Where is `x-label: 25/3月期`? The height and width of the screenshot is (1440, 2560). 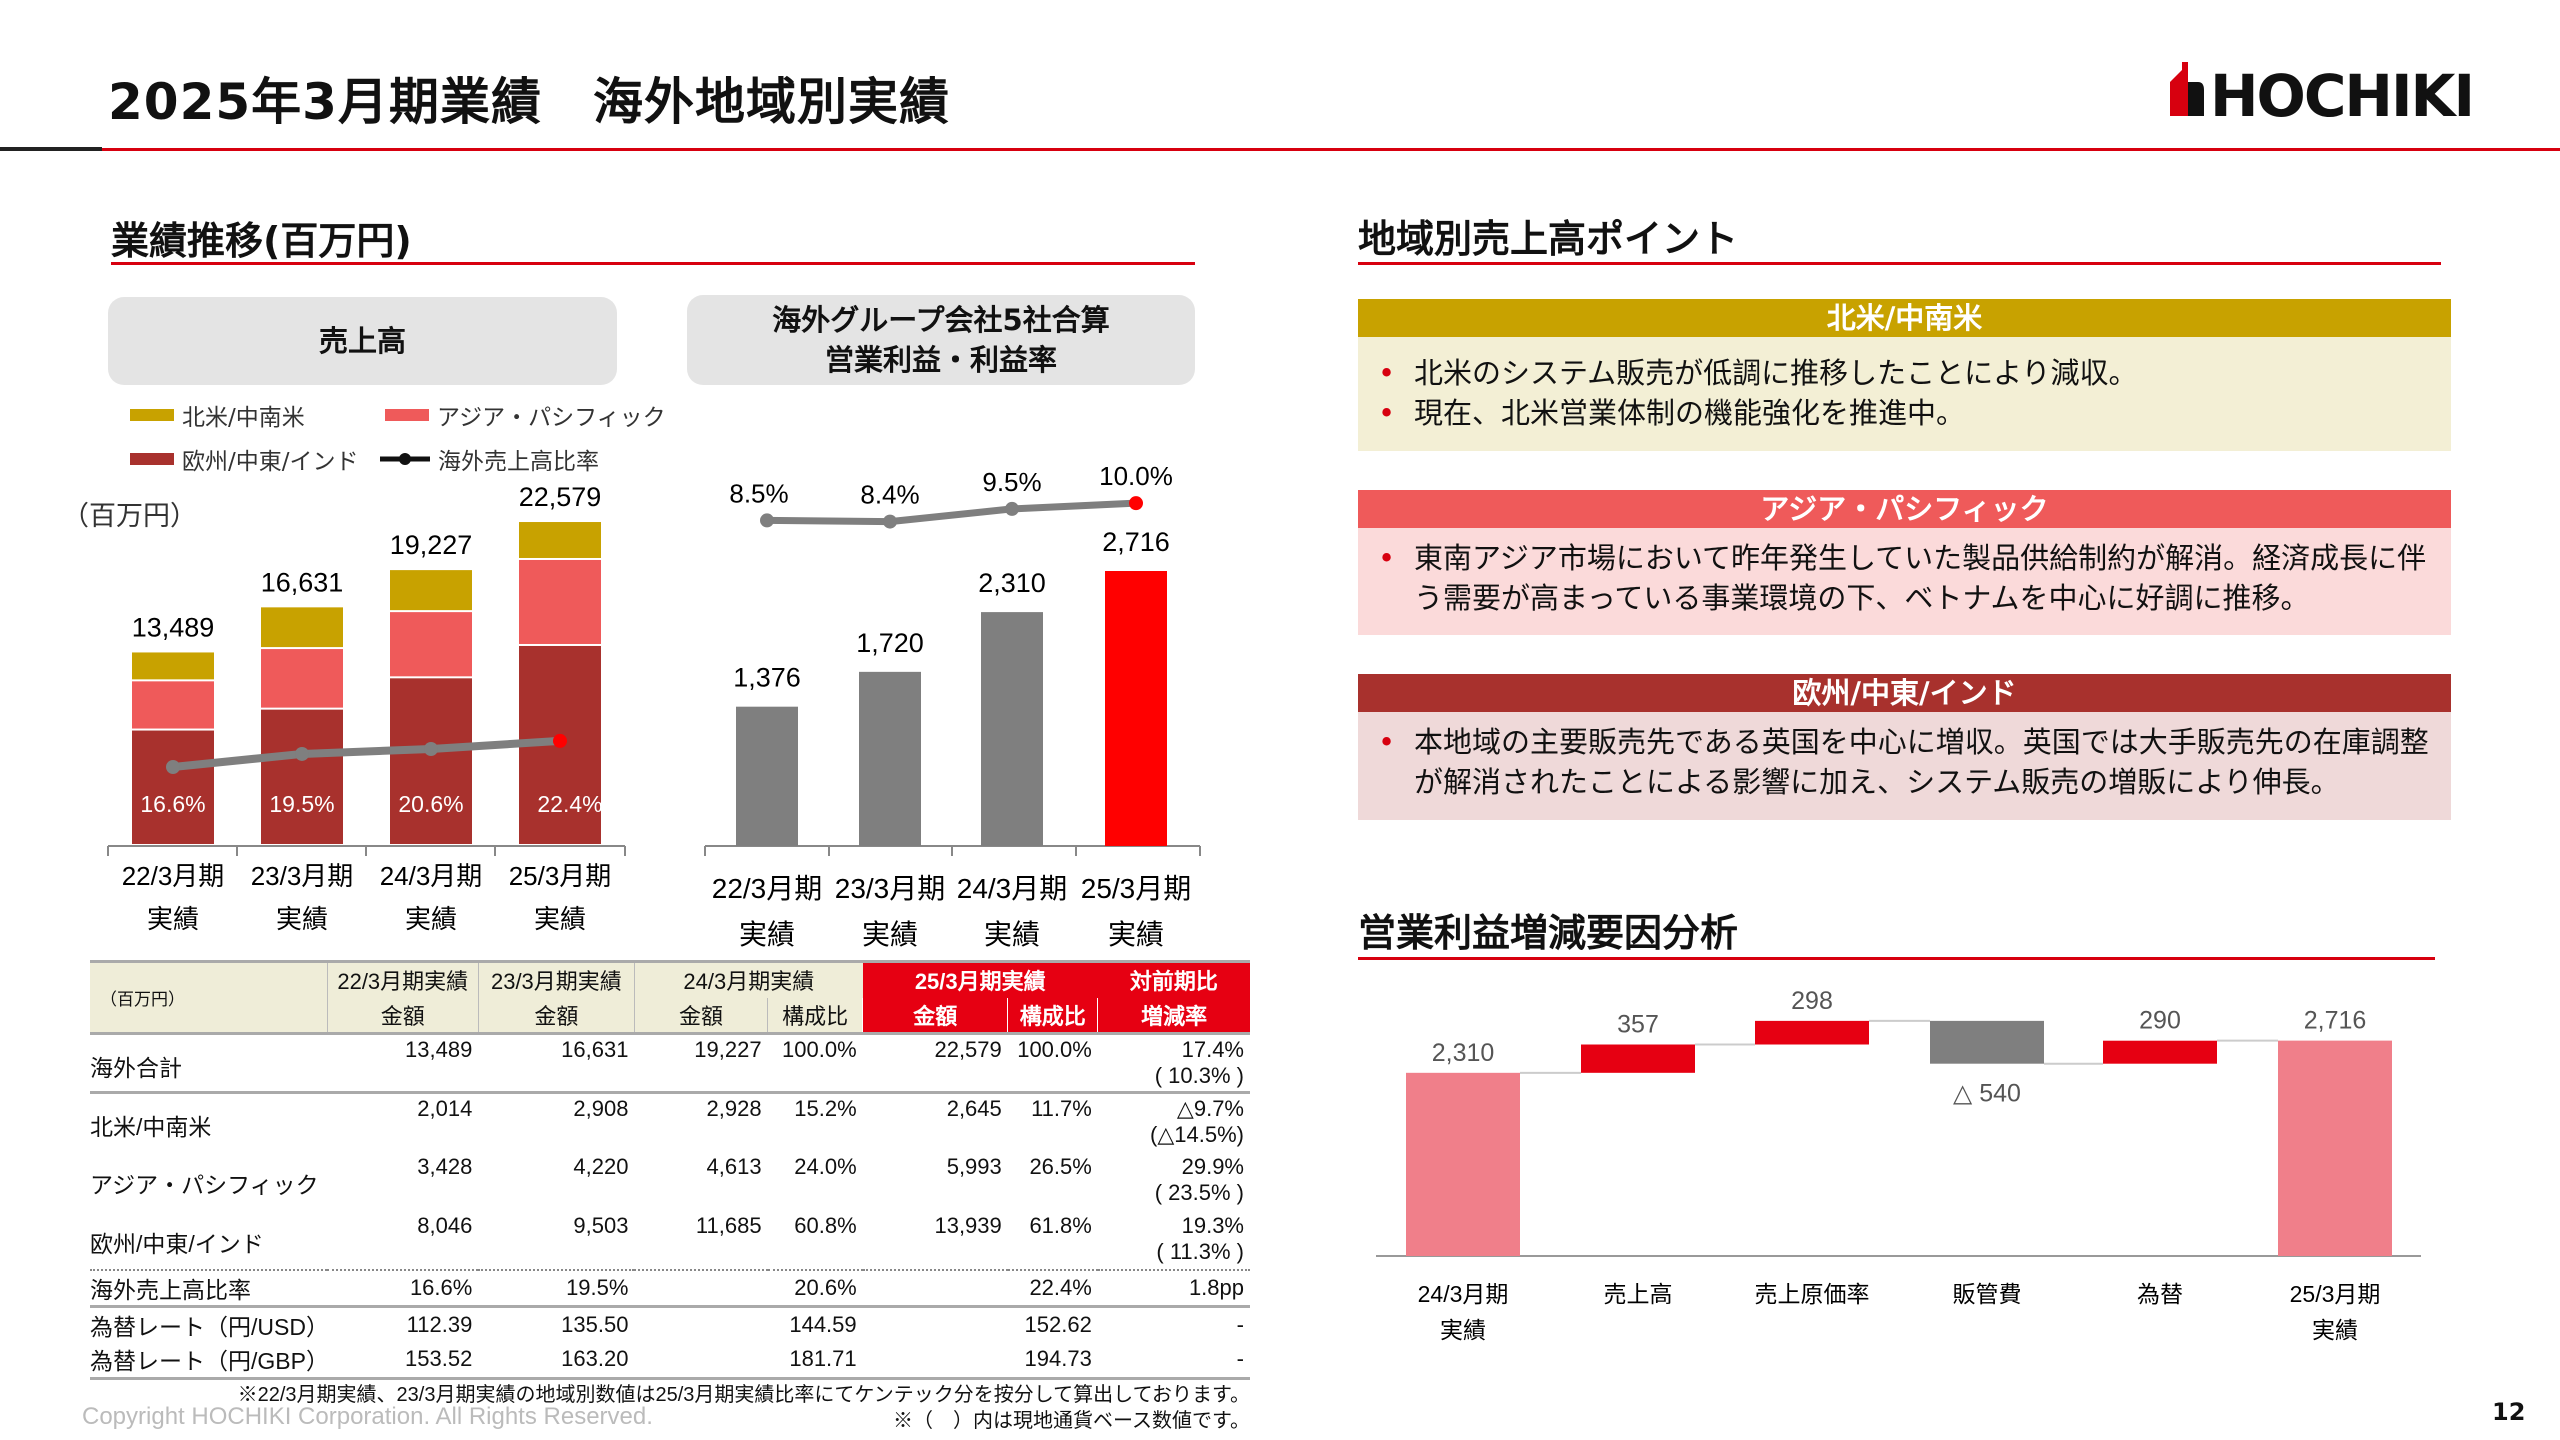
x-label: 25/3月期 is located at coordinates (560, 876).